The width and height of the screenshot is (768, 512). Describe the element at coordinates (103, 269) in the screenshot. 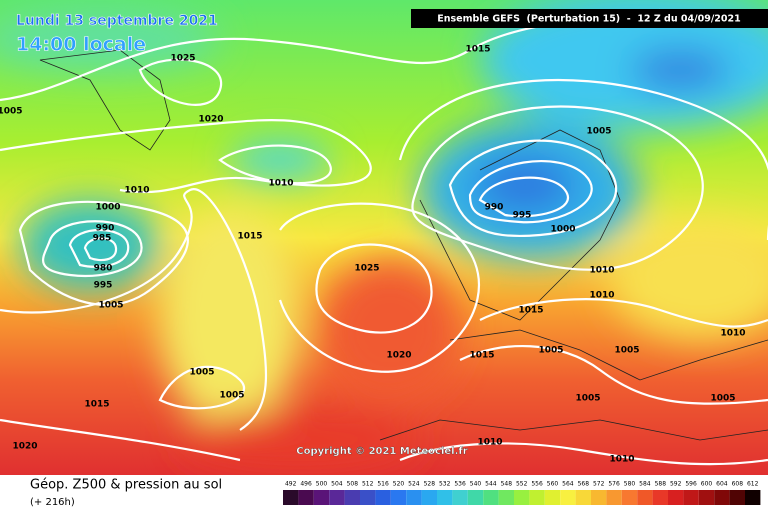

I see `isobar-label: 980` at that location.